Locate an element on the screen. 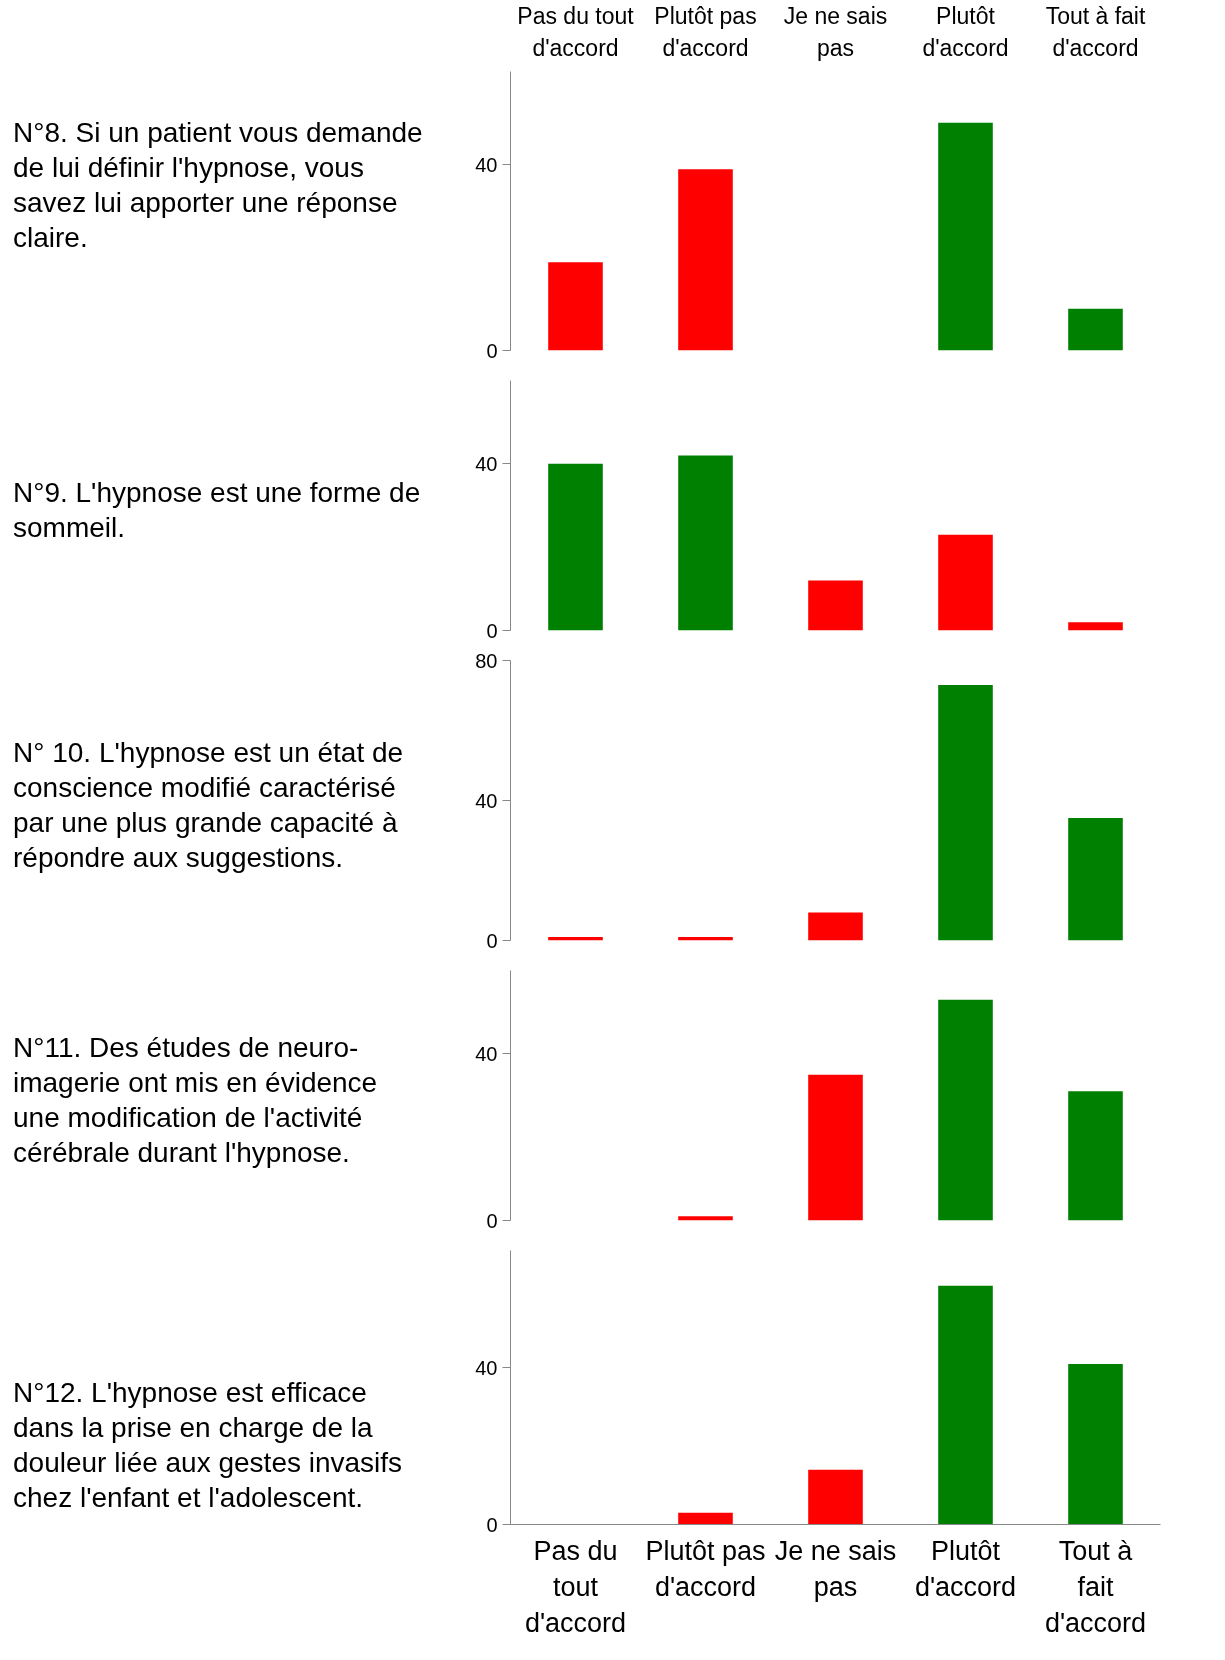  text: N°9. L'hypnose est une forme de sommeil. is located at coordinates (217, 510).